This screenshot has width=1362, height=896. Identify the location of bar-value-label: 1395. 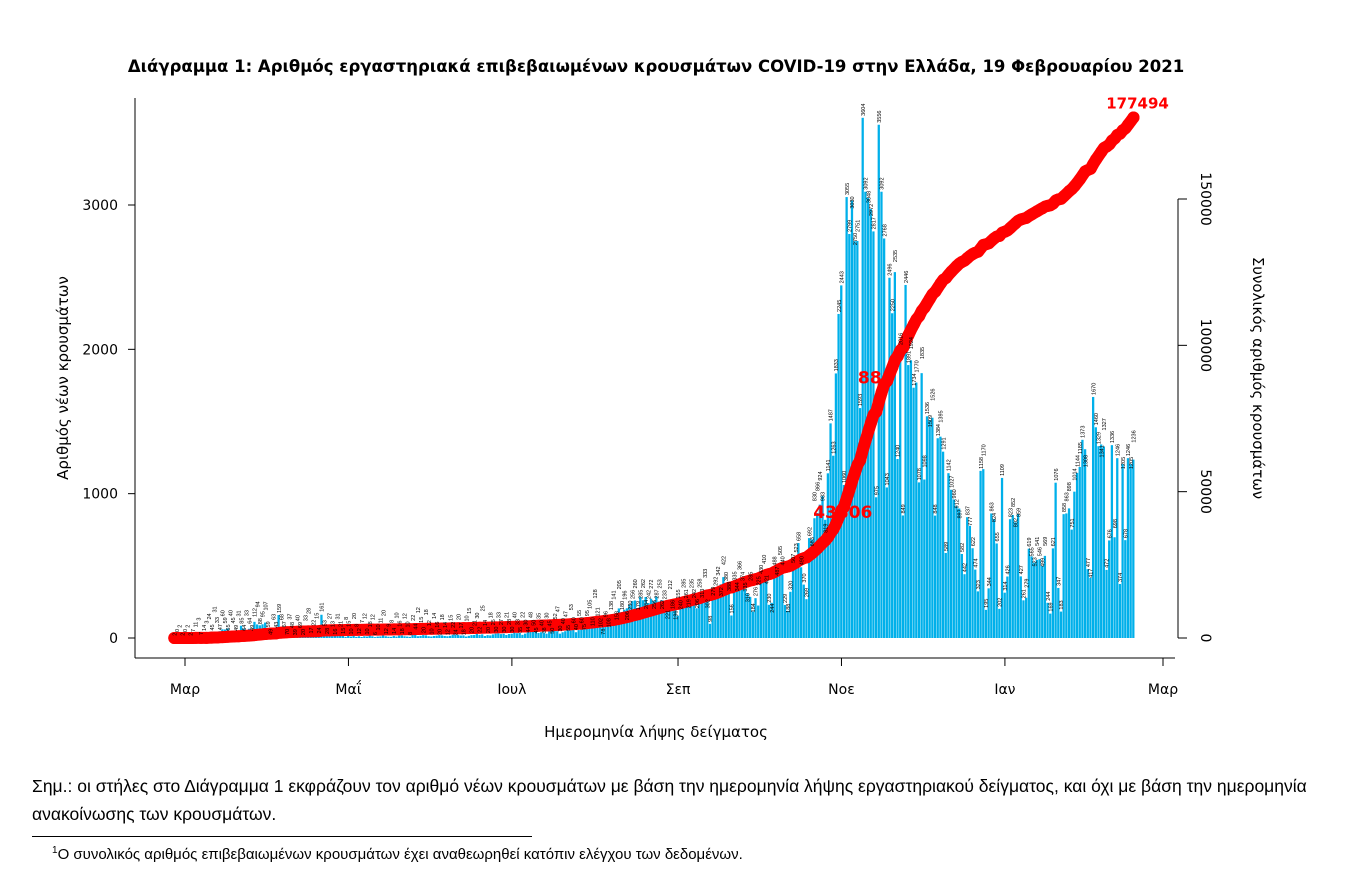
(942, 416).